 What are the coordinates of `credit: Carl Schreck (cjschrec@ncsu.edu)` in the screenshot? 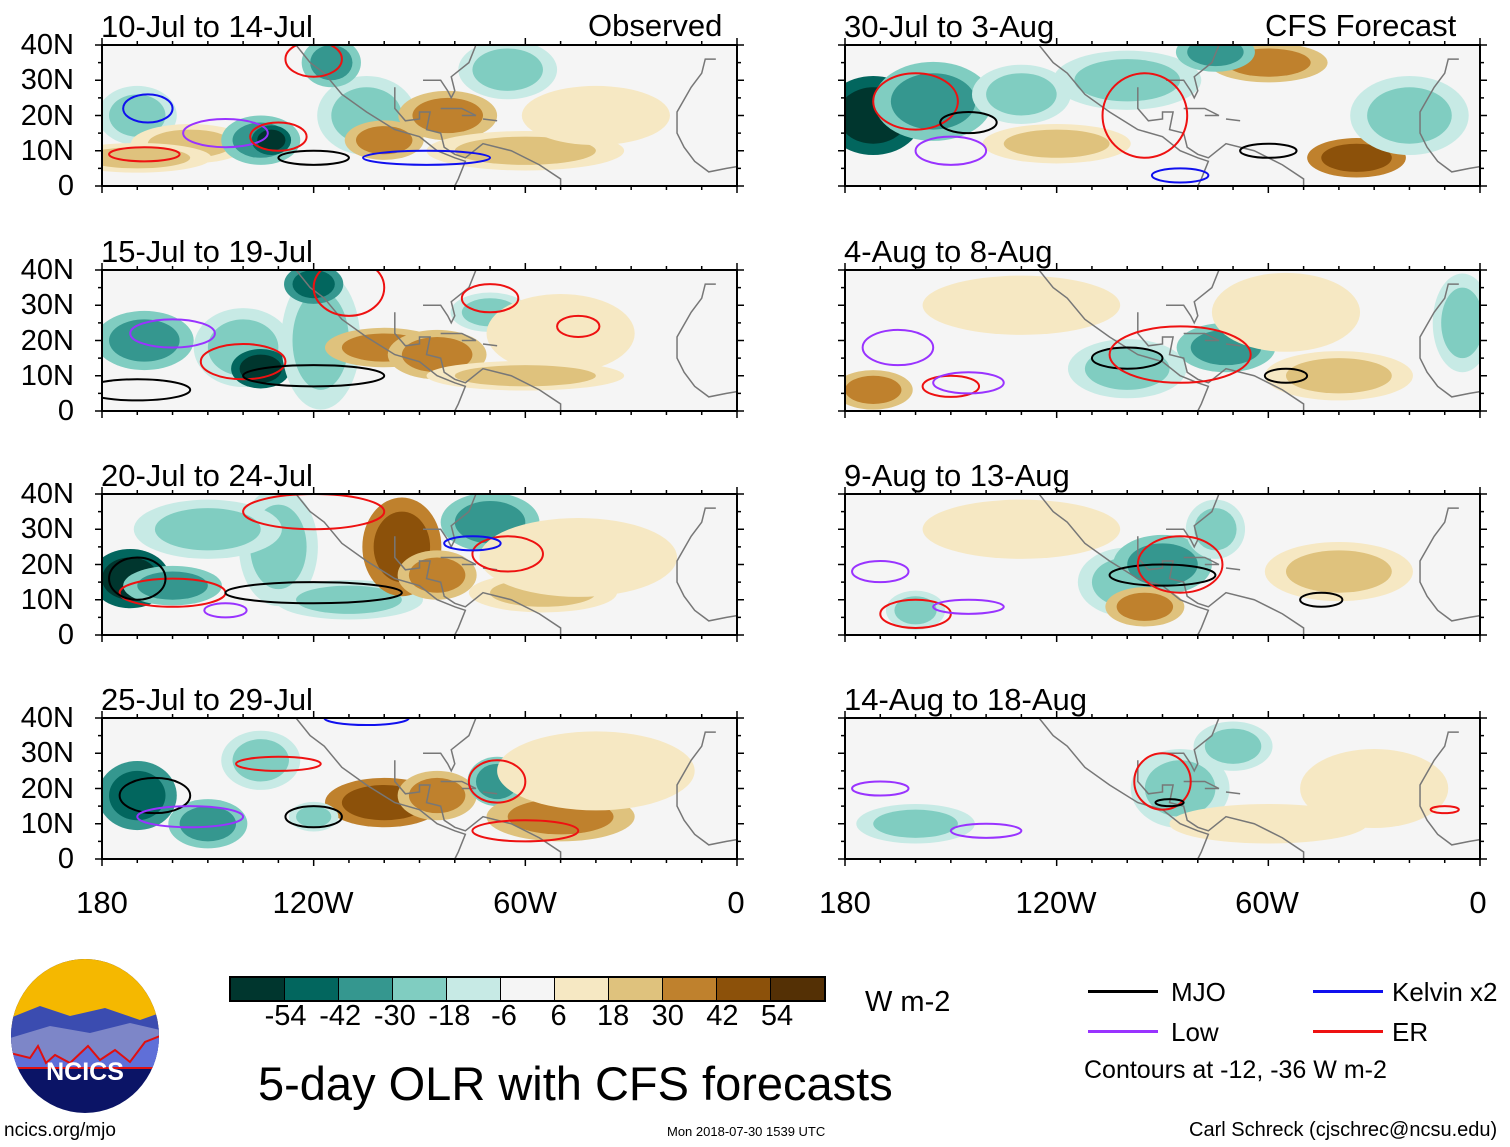 It's located at (1343, 1130).